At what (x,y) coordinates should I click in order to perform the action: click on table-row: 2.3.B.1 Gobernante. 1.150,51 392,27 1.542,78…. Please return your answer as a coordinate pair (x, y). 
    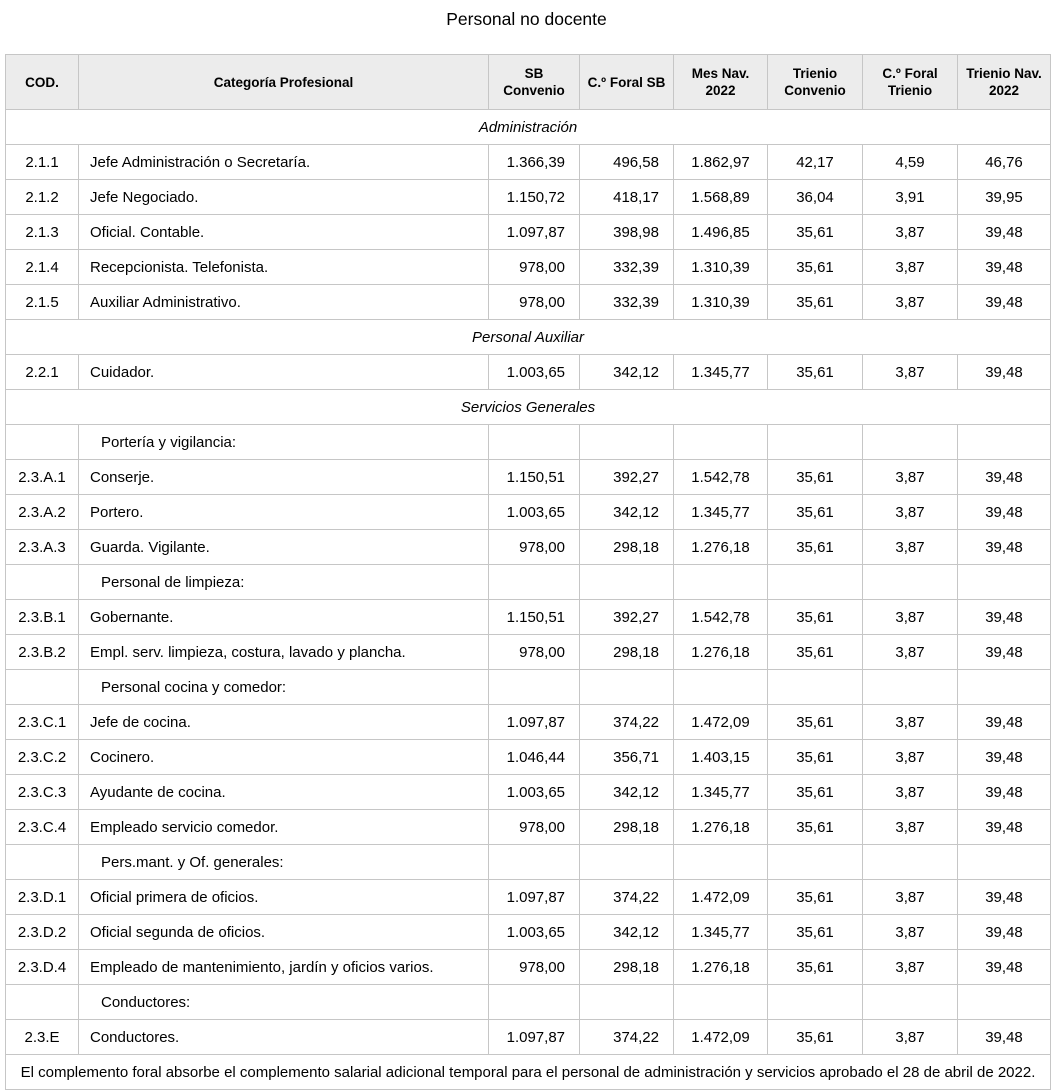
    Looking at the image, I should click on (528, 617).